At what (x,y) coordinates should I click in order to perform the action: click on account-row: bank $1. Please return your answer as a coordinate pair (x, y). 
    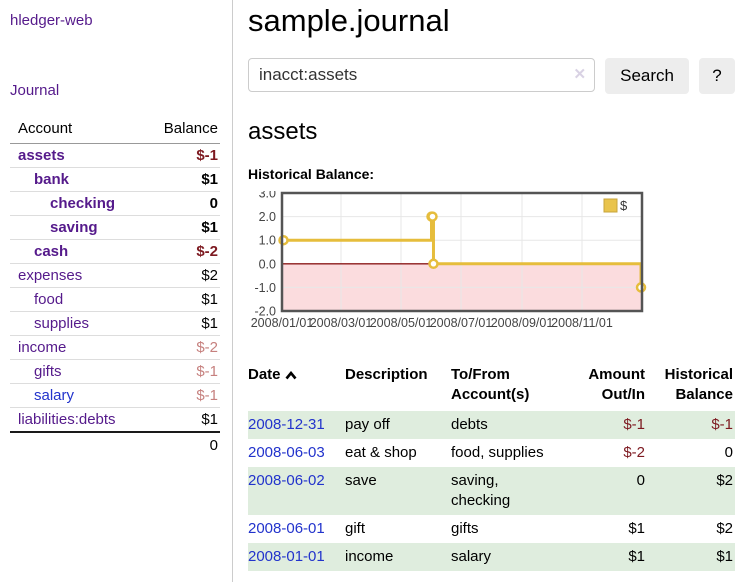
    Looking at the image, I should click on (115, 179).